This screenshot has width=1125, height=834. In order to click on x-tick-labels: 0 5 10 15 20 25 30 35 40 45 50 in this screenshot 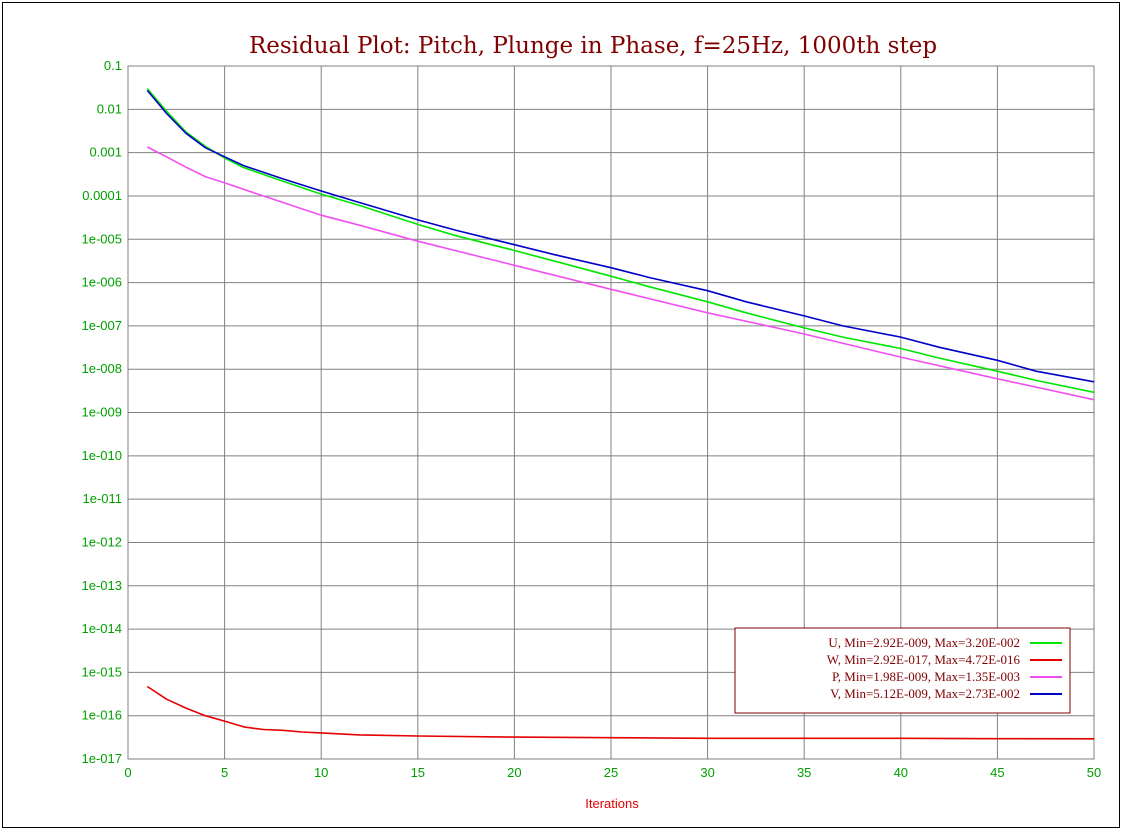, I will do `click(612, 772)`.